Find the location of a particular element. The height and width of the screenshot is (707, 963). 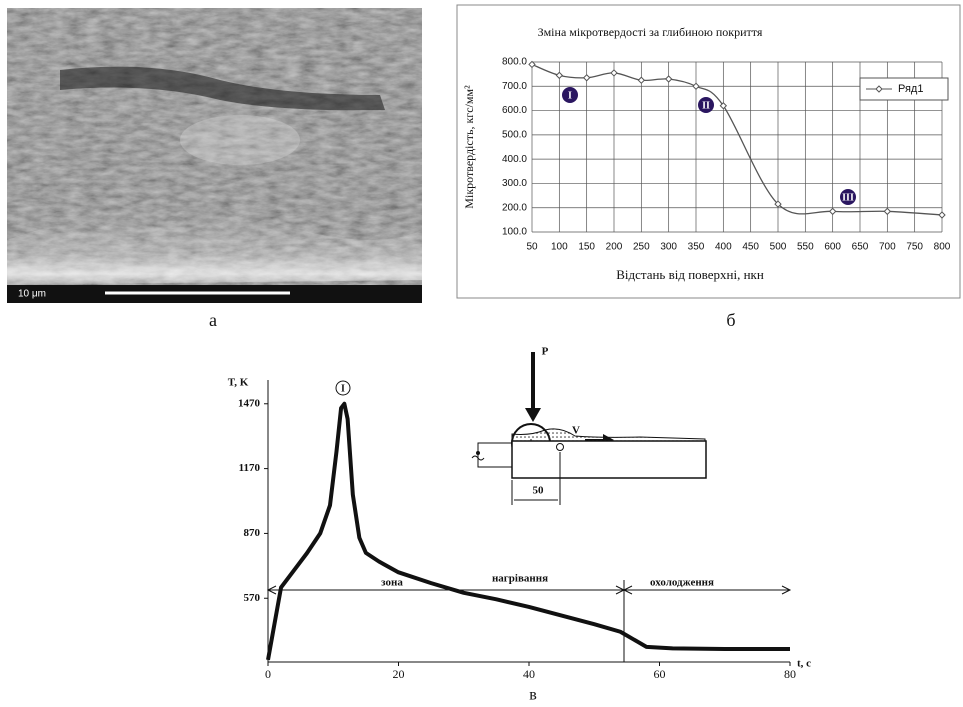

x-tick-label: 400 is located at coordinates (723, 247).